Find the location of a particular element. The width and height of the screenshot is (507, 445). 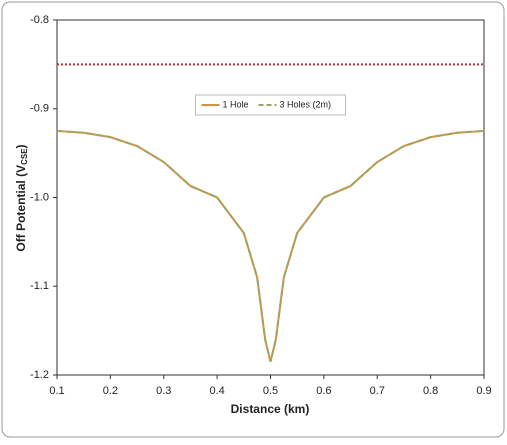

y-axis-title-sub: CSE is located at coordinates (24, 156).